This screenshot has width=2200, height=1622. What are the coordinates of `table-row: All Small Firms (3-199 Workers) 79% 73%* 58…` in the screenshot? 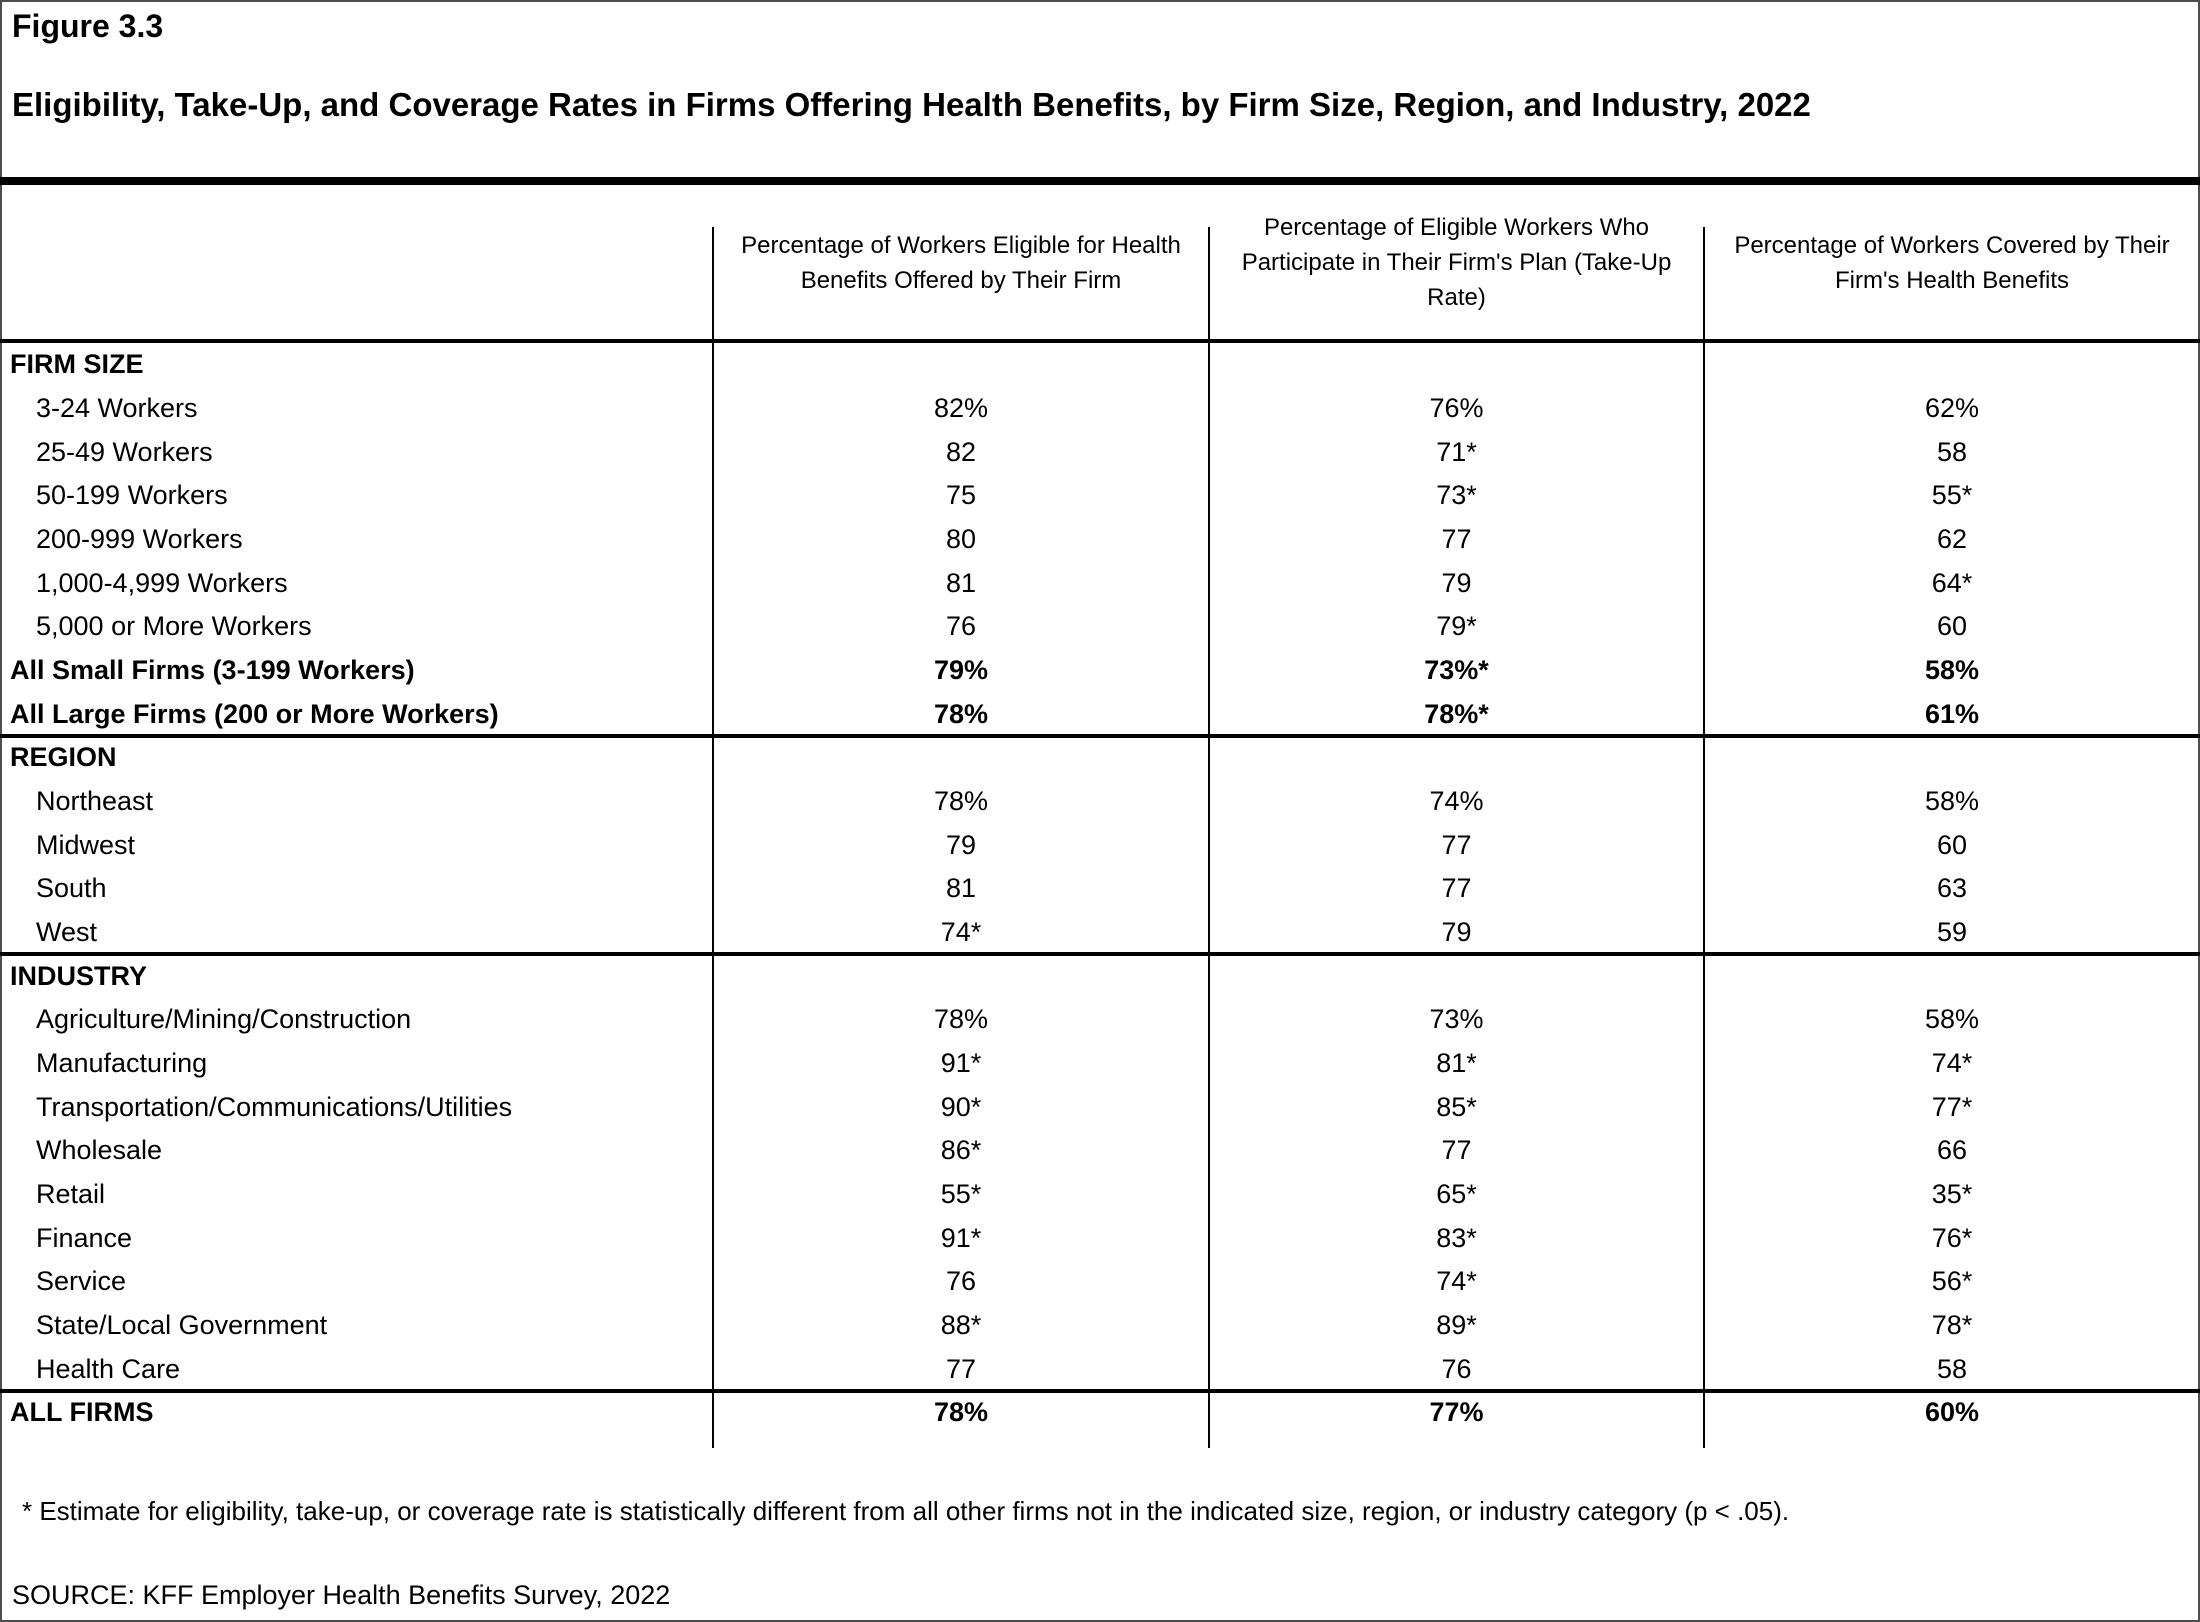 It's located at (1100, 671).